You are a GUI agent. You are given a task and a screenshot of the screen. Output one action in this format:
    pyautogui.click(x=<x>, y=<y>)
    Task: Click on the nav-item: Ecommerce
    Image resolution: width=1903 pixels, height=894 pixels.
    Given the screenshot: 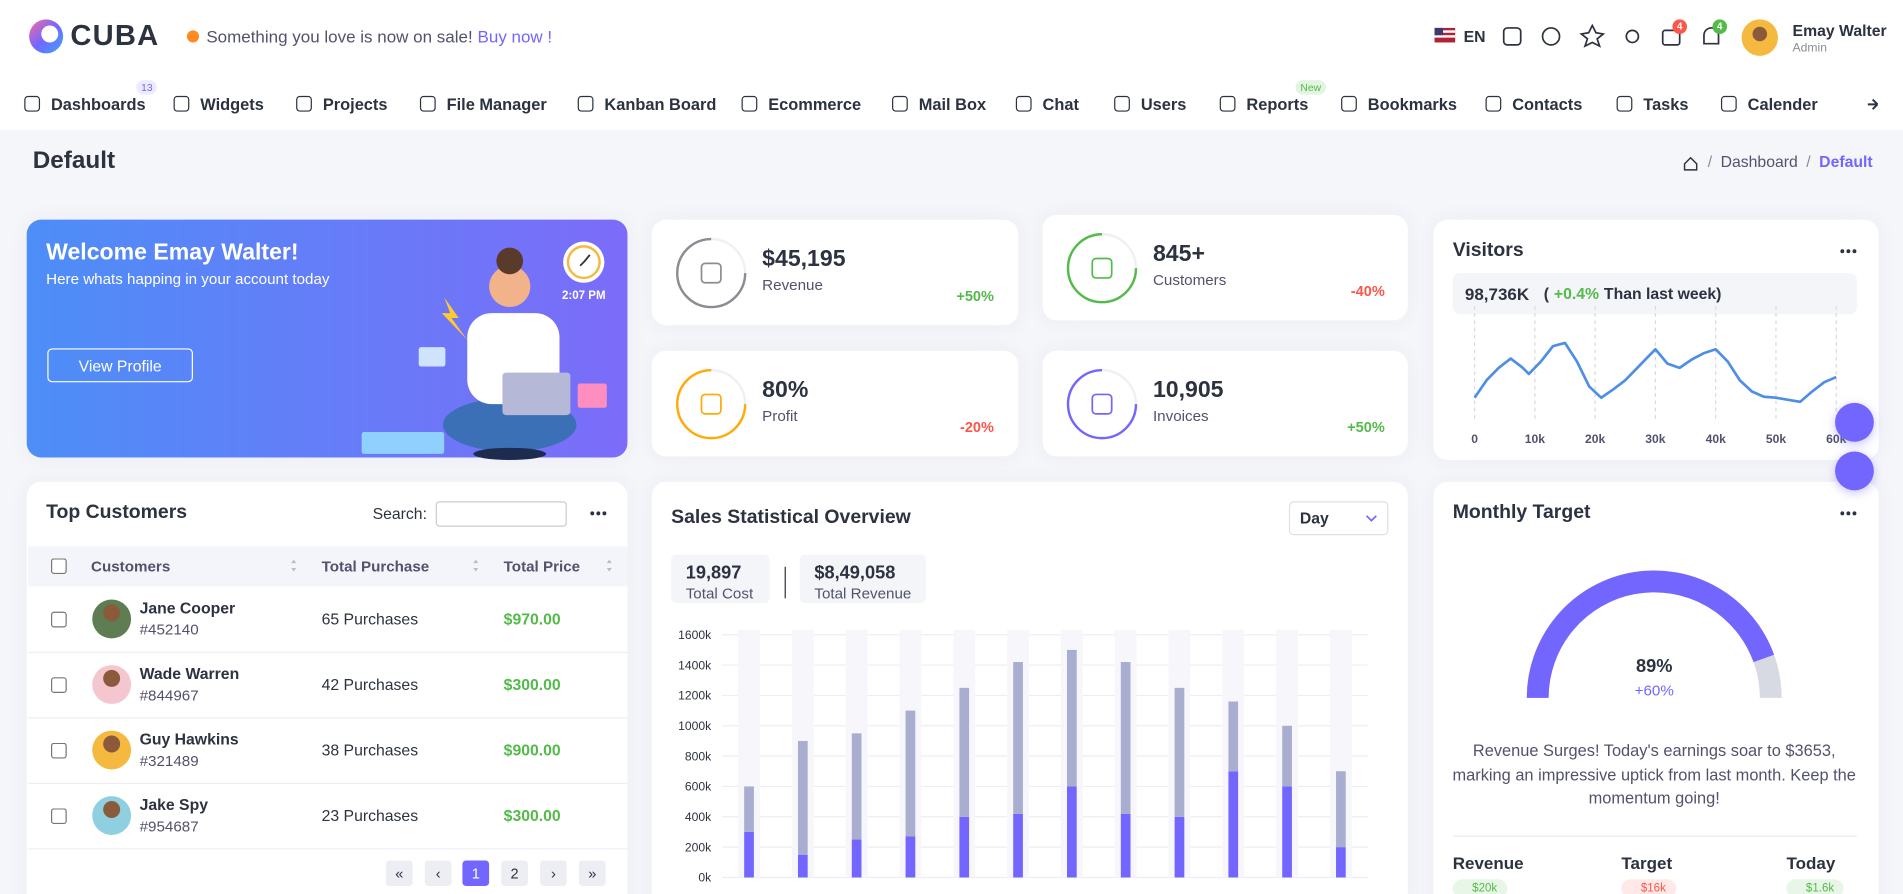 What is the action you would take?
    pyautogui.click(x=815, y=104)
    